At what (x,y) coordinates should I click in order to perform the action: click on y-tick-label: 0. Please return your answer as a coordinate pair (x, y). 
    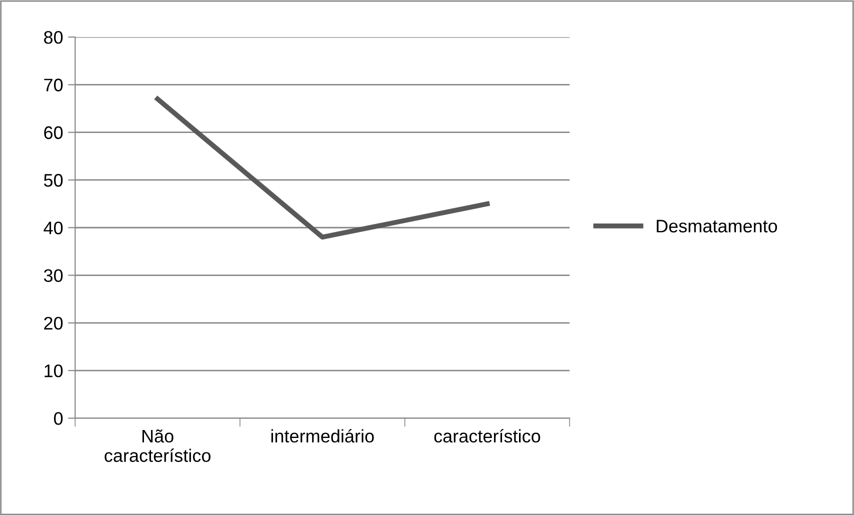
    Looking at the image, I should click on (58, 418).